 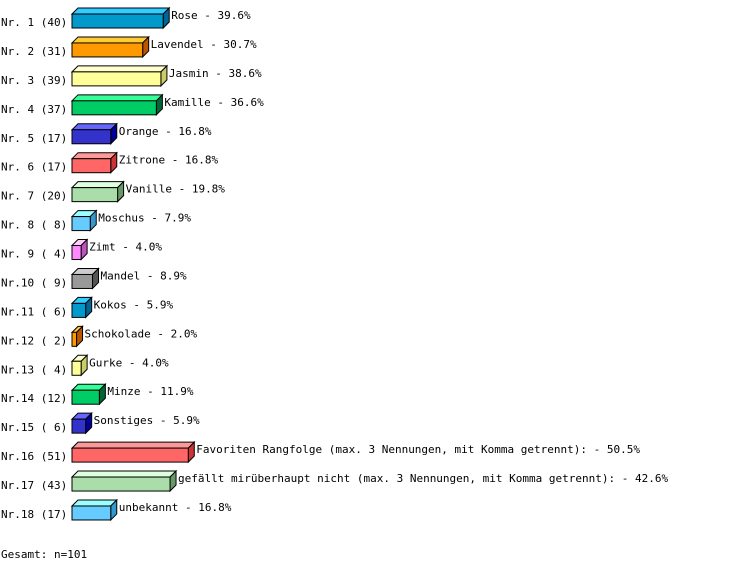 I want to click on value-label: Jasmin - 38.6%, so click(x=215, y=73).